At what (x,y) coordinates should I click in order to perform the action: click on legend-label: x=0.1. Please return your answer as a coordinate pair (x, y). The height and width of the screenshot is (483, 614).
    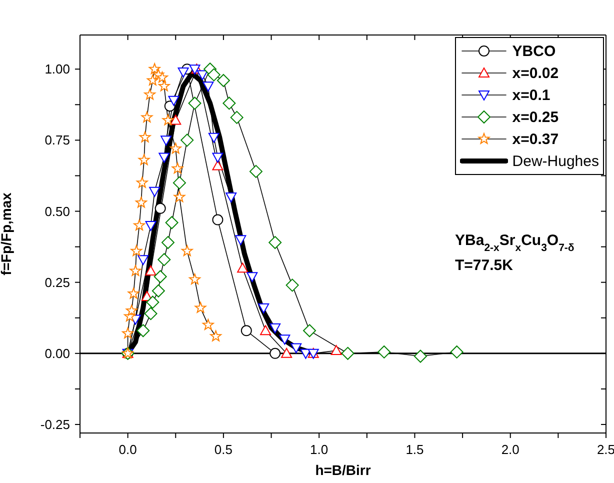
    Looking at the image, I should click on (531, 95).